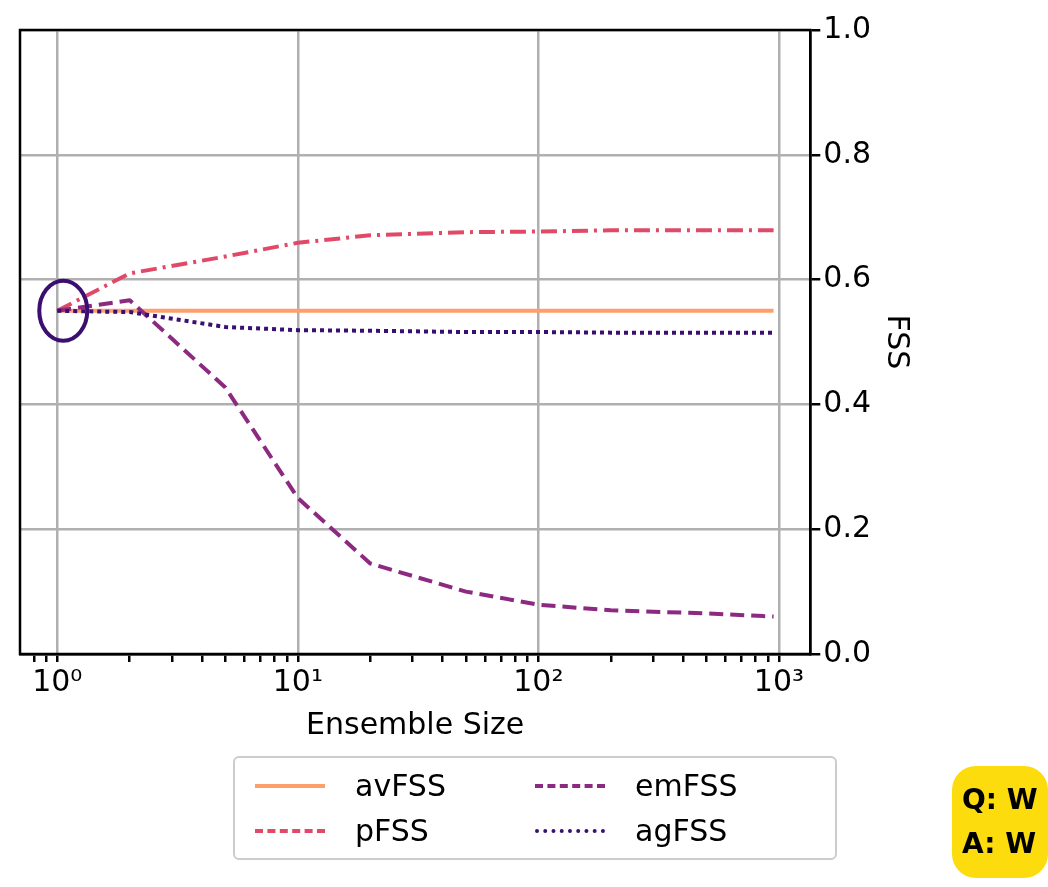 The height and width of the screenshot is (887, 1048). I want to click on legend-label: agFSS, so click(681, 830).